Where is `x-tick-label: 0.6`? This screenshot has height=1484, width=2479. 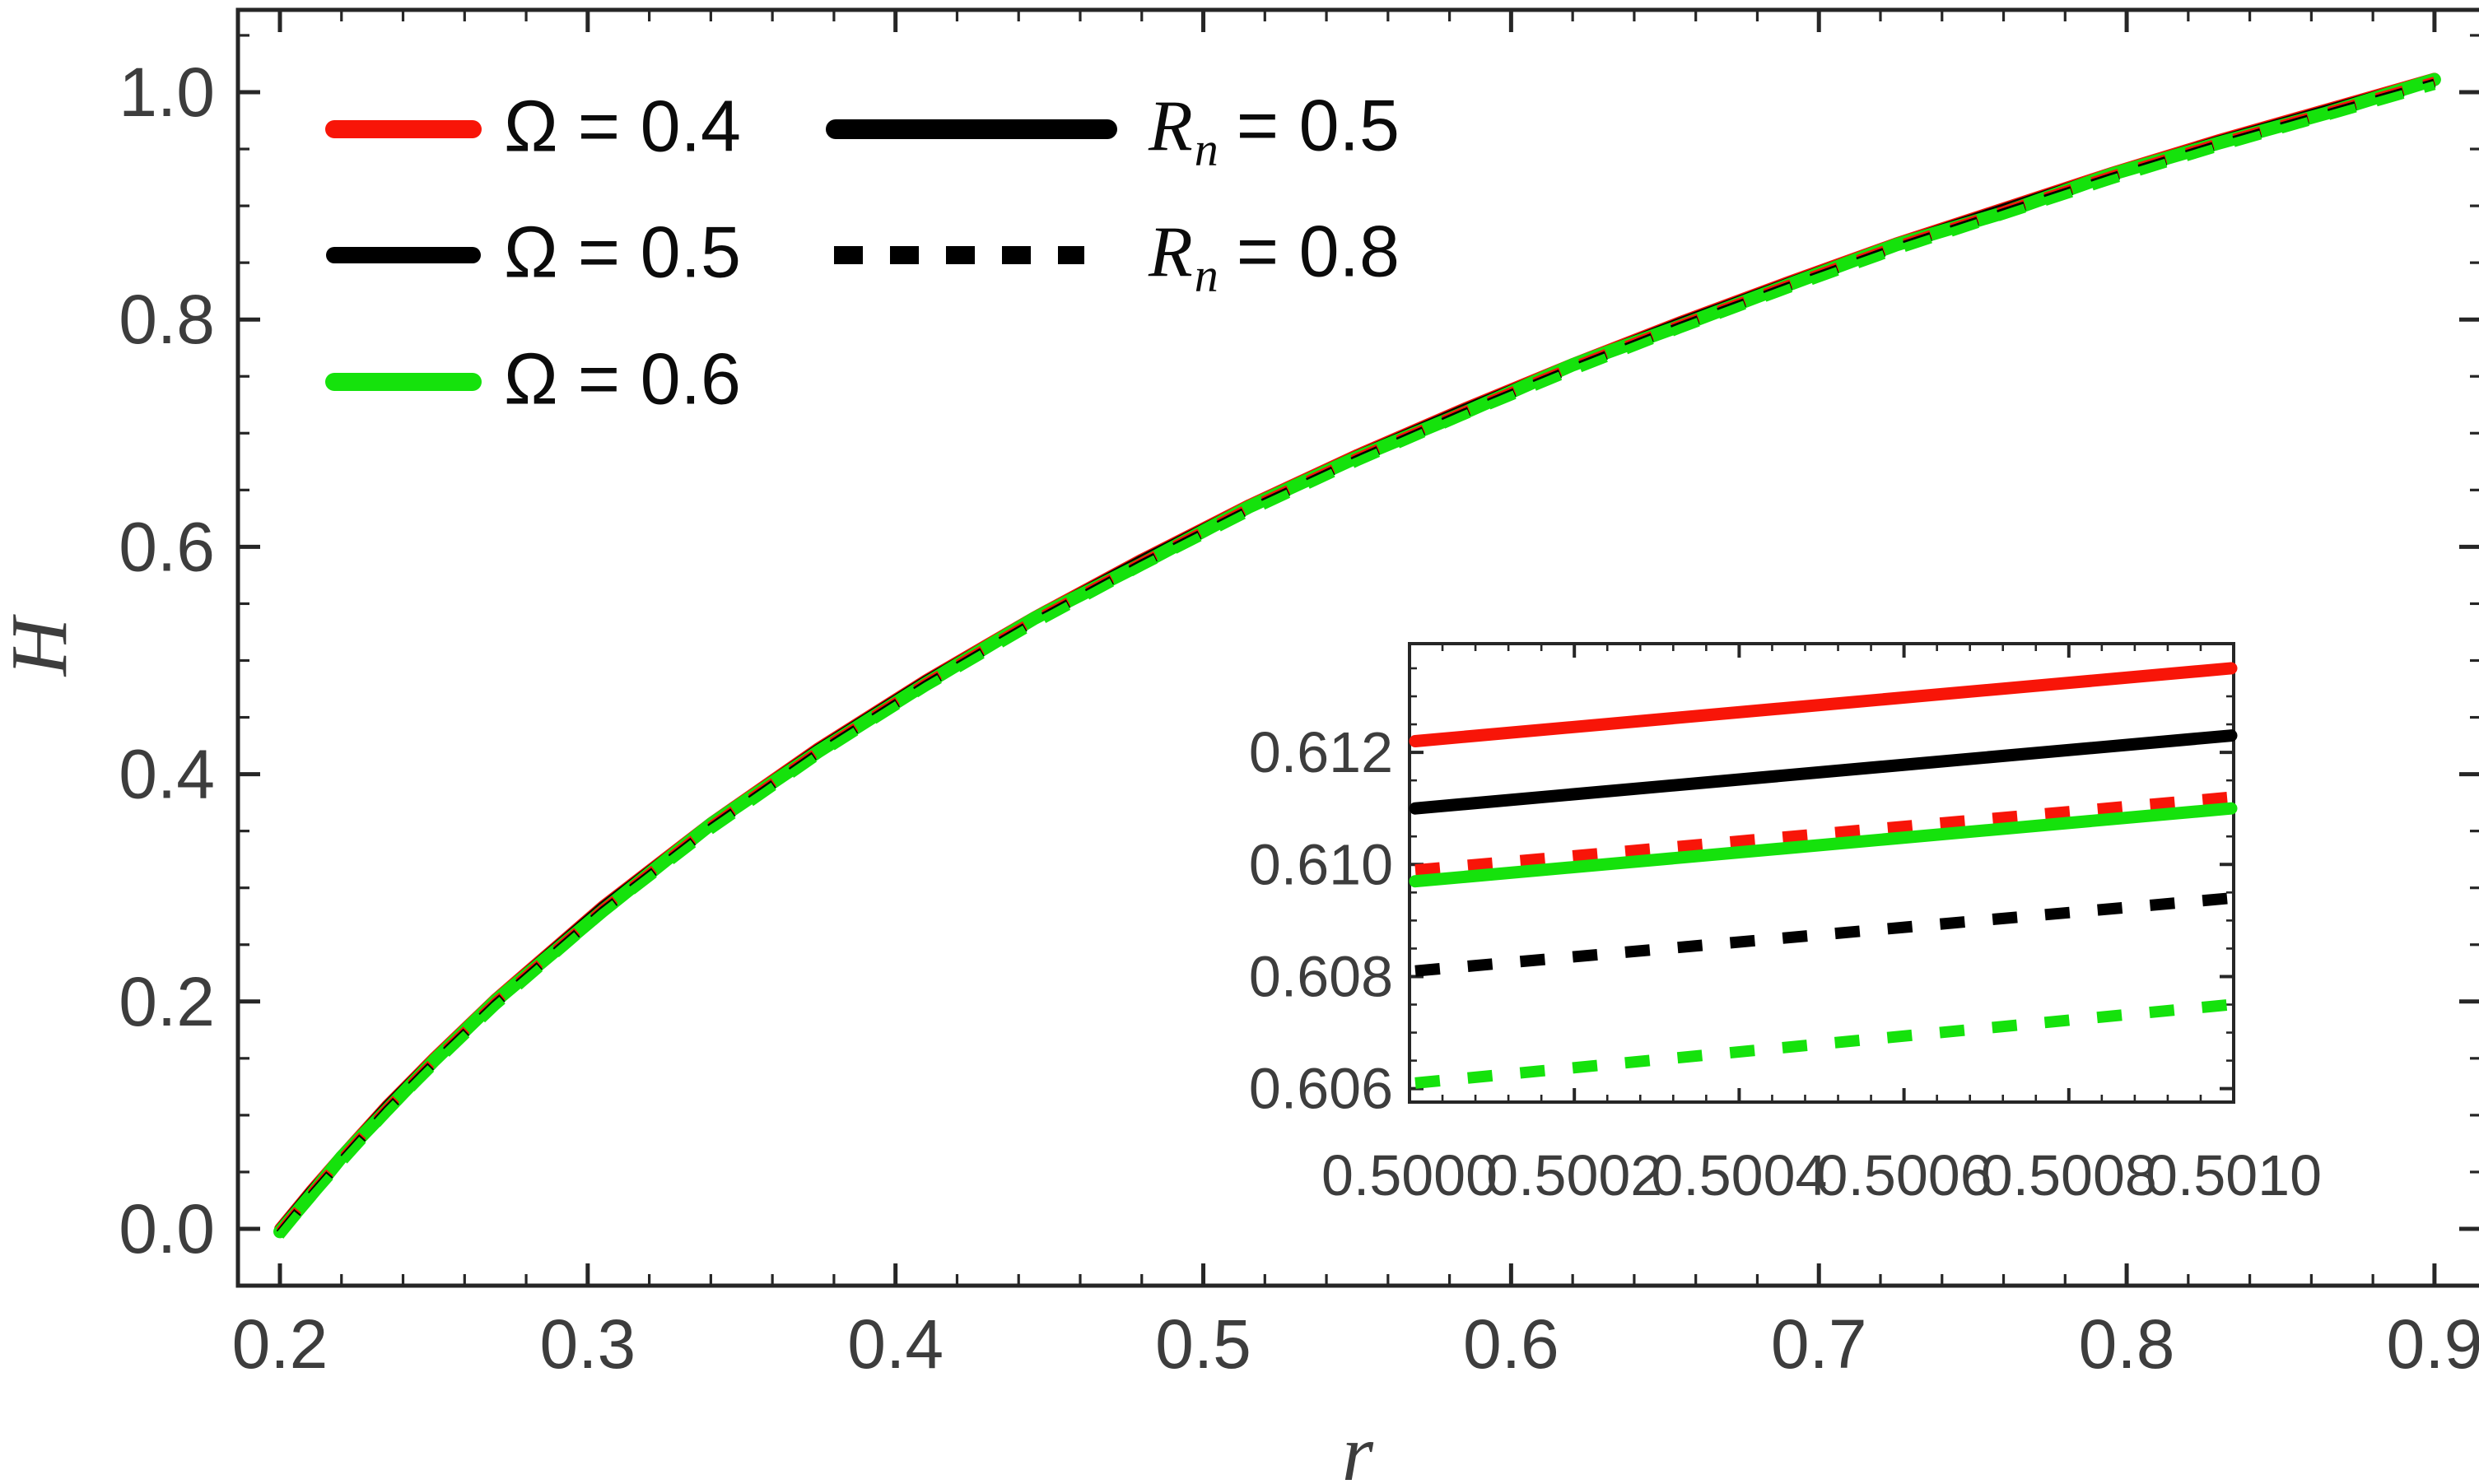
x-tick-label: 0.6 is located at coordinates (1511, 1344).